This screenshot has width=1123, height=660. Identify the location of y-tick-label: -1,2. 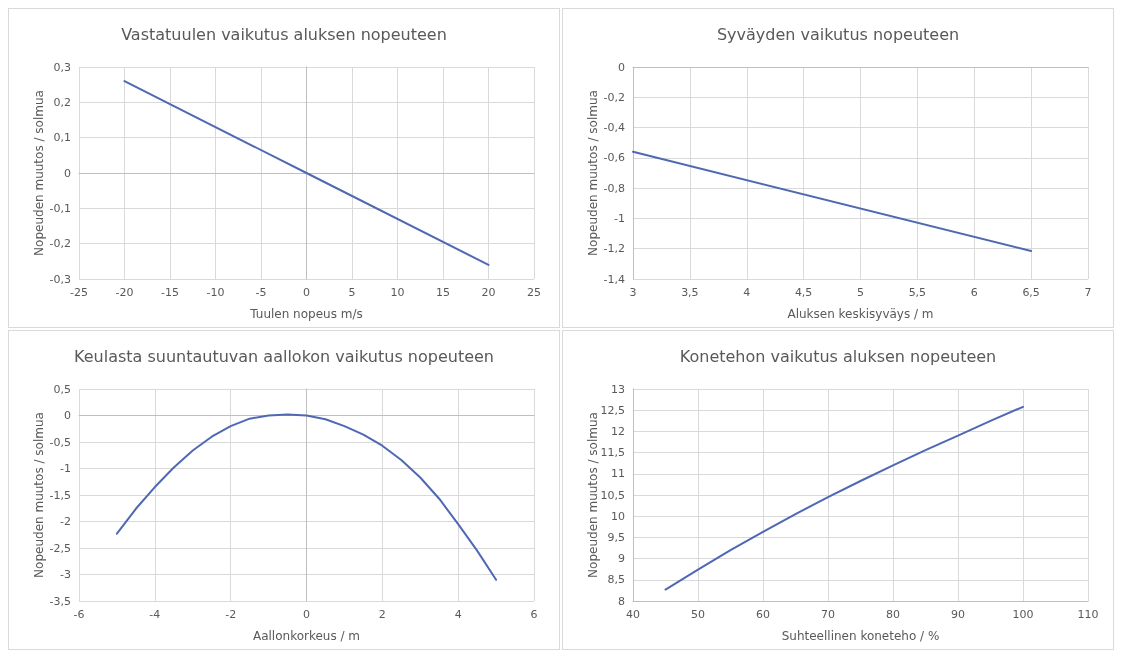
(614, 249).